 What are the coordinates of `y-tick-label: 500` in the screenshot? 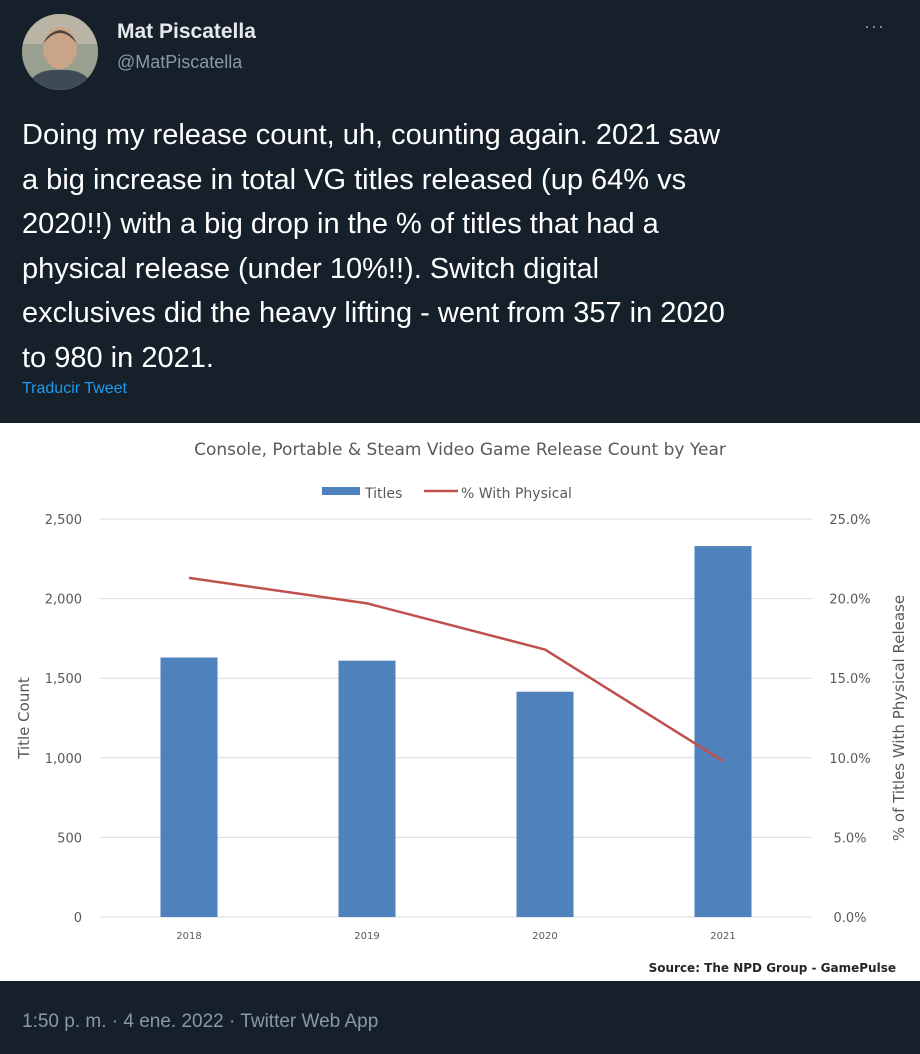 It's located at (69, 838).